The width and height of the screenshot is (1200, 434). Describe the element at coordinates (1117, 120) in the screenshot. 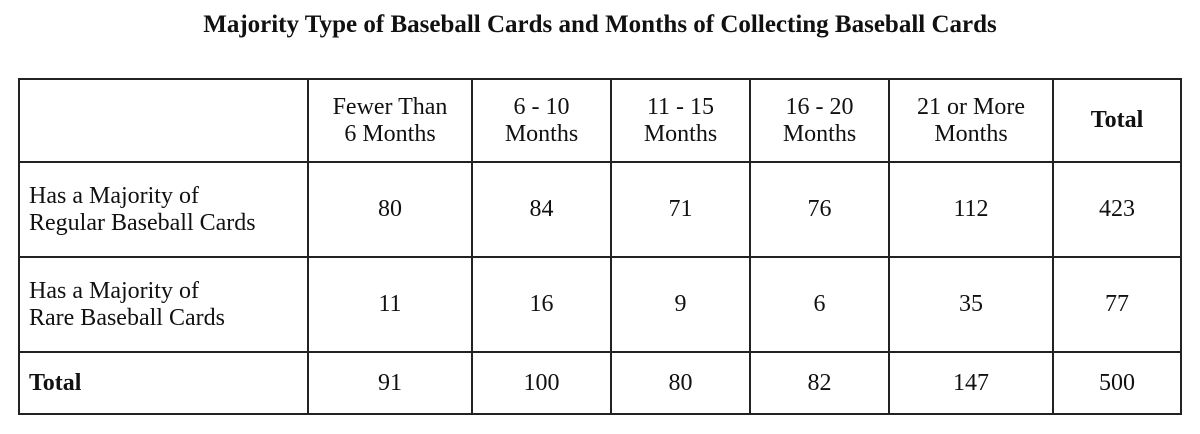

I see `column-header-total: Total` at that location.